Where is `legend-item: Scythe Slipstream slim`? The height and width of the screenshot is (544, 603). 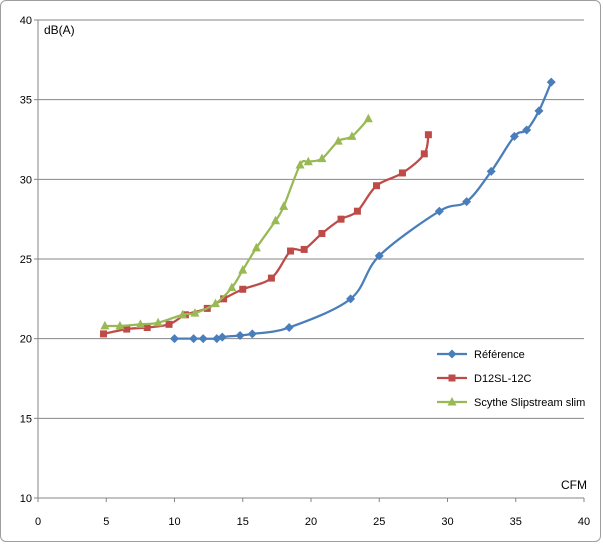
legend-item: Scythe Slipstream slim is located at coordinates (511, 403).